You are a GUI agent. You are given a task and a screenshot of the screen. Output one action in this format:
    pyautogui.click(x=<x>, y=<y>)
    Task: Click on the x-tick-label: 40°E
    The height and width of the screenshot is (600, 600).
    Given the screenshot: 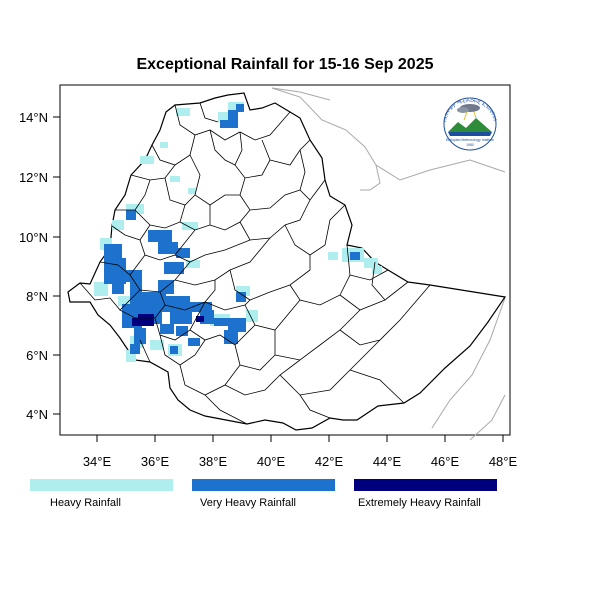 What is the action you would take?
    pyautogui.click(x=271, y=461)
    